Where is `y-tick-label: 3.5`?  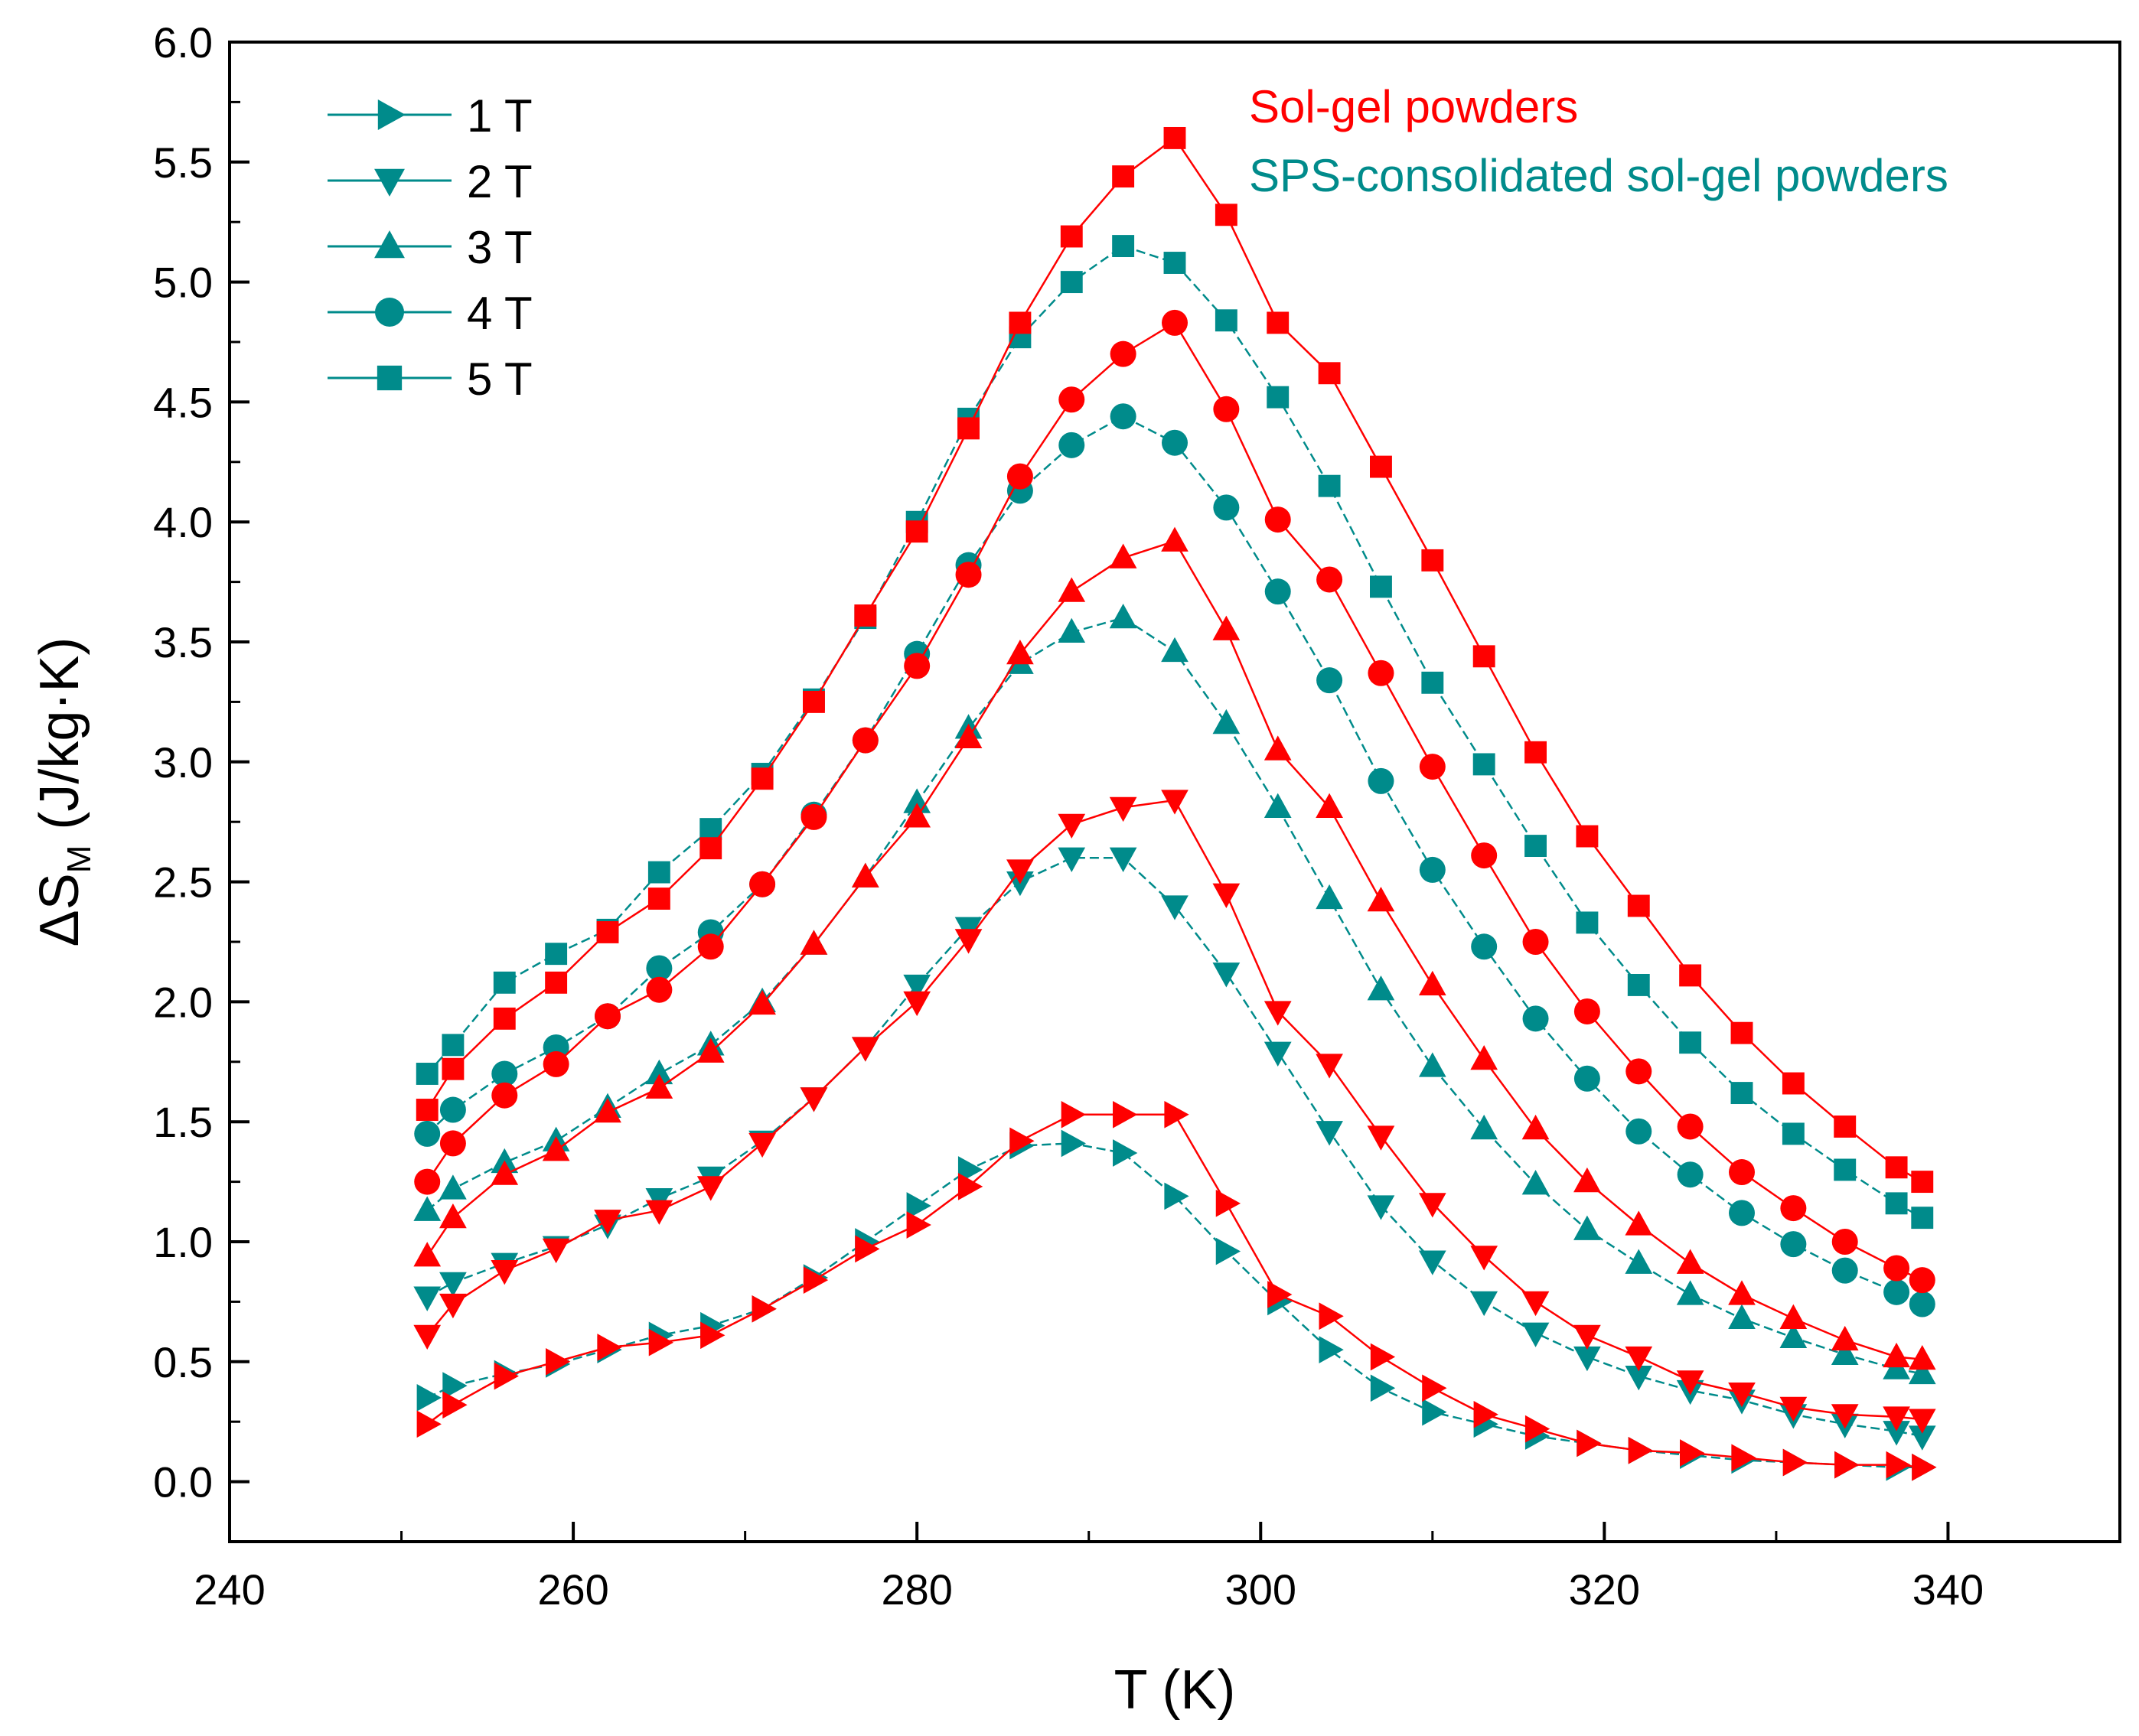 y-tick-label: 3.5 is located at coordinates (183, 642).